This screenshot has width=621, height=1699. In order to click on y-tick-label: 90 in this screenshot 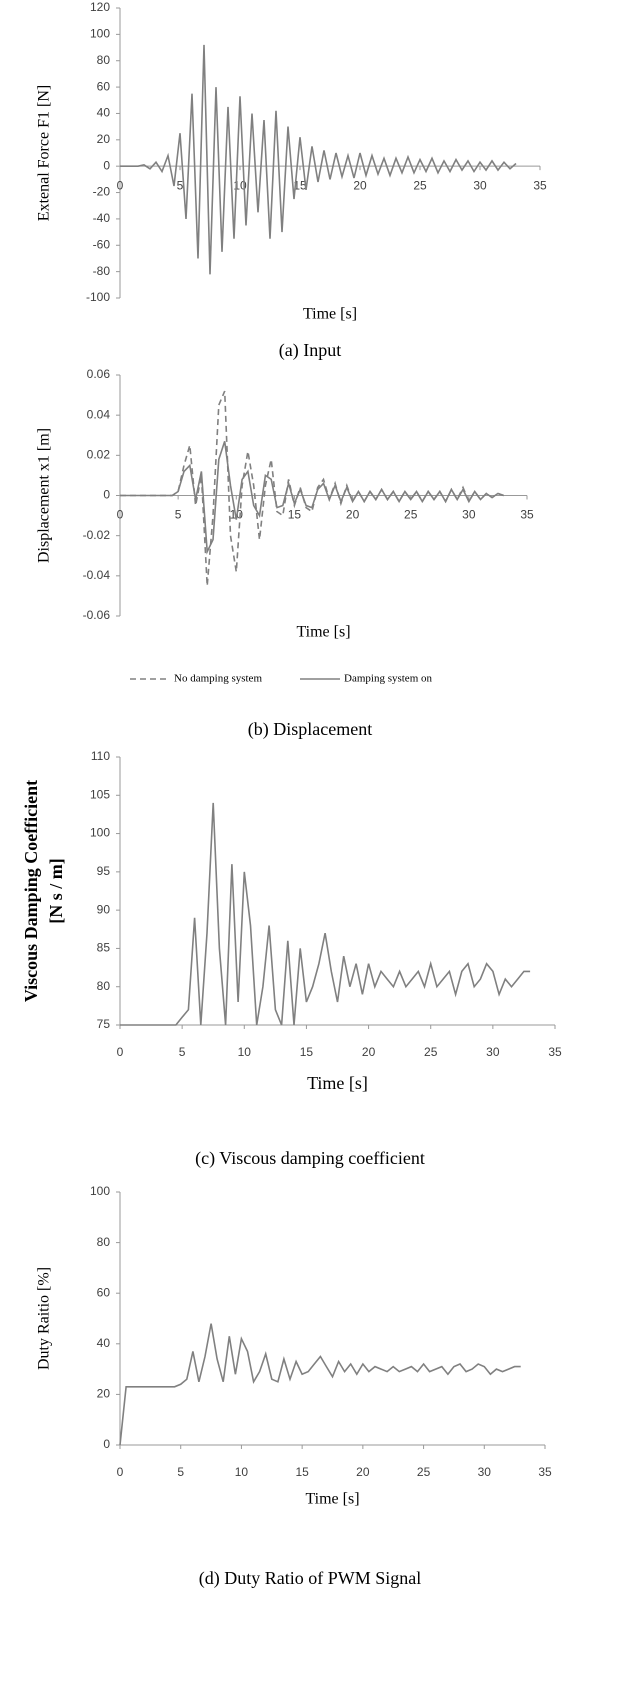, I will do `click(104, 909)`.